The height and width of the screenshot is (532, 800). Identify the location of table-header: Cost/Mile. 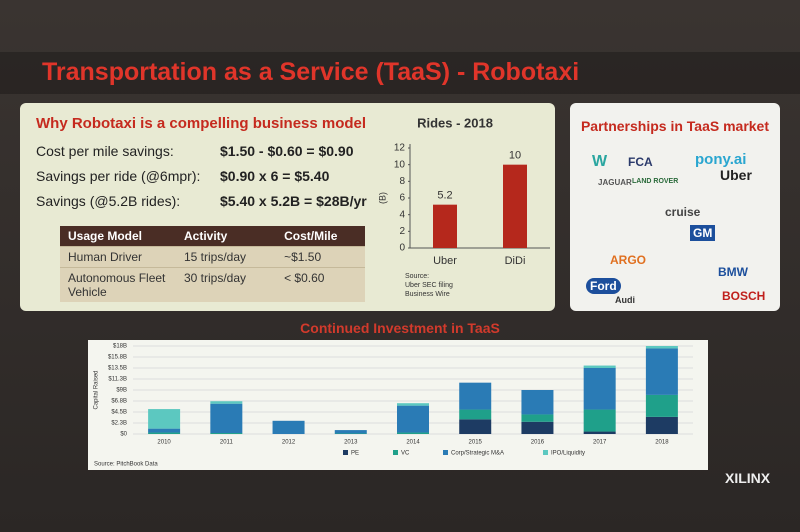
(320, 236).